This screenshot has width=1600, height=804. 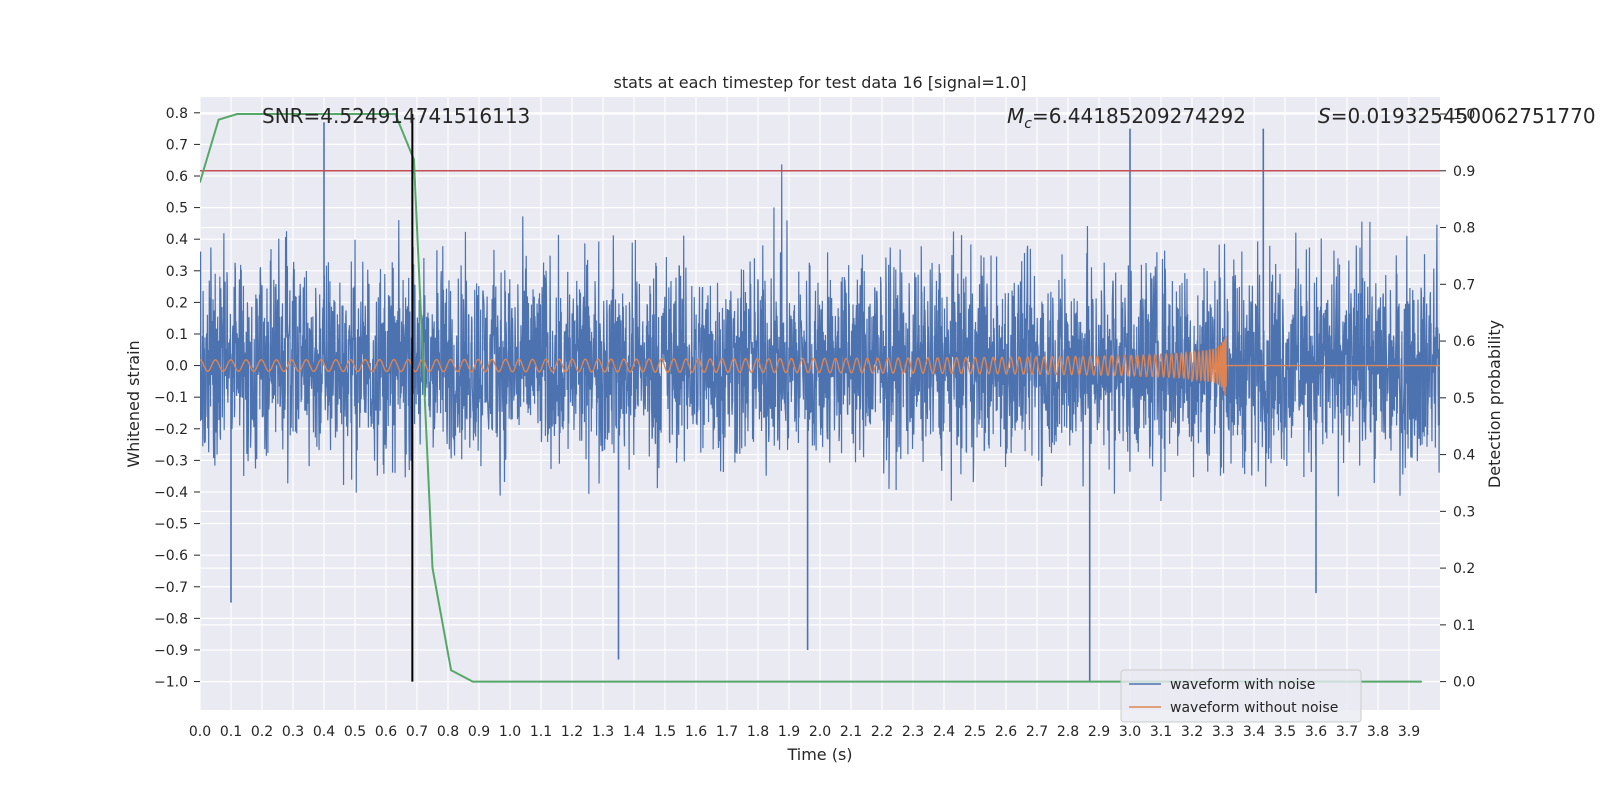 What do you see at coordinates (171, 556) in the screenshot?
I see `y-tick-label-left: −0.6` at bounding box center [171, 556].